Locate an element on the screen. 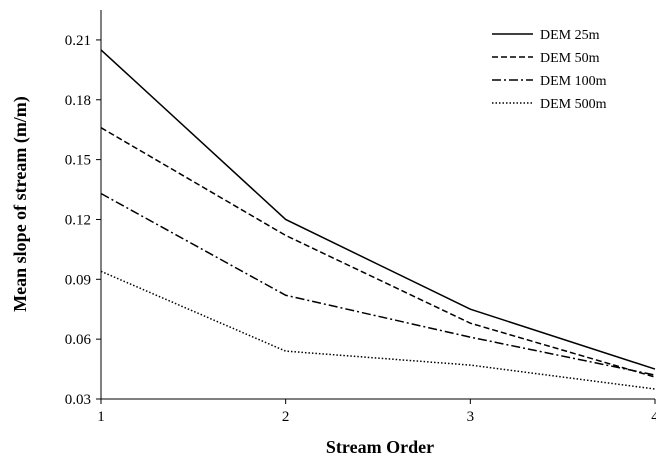 The height and width of the screenshot is (461, 656). legend-label-3: DEM 100m is located at coordinates (573, 81).